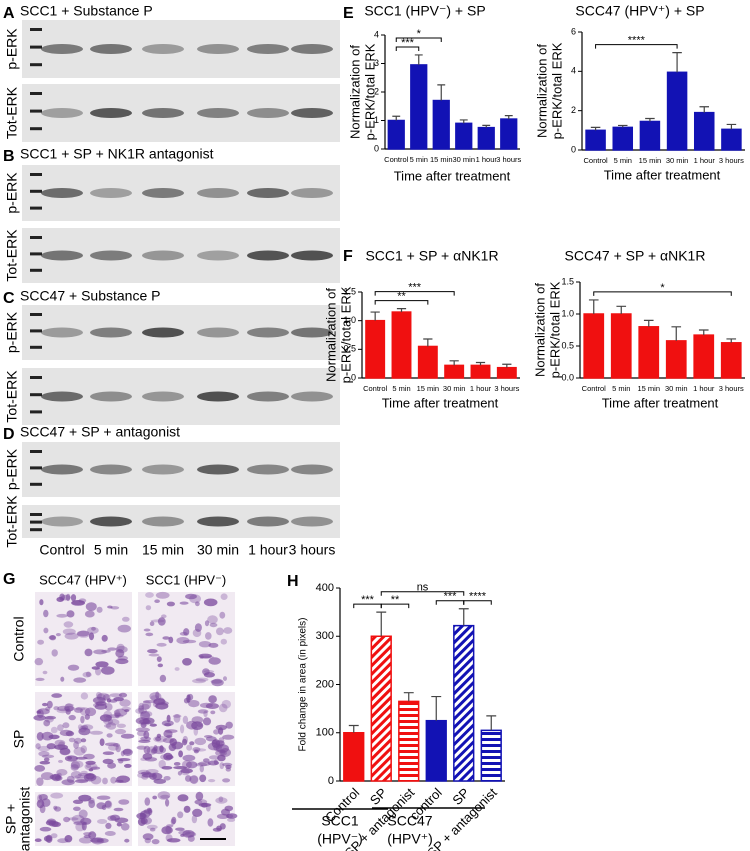 The width and height of the screenshot is (750, 851). Describe the element at coordinates (376, 63) in the screenshot. I see `y-tick-label: 3` at that location.